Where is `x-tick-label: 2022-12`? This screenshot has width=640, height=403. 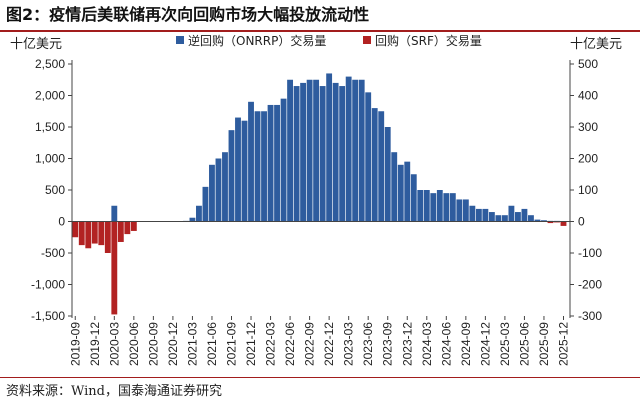
x-tick-label: 2022-12 is located at coordinates (329, 344).